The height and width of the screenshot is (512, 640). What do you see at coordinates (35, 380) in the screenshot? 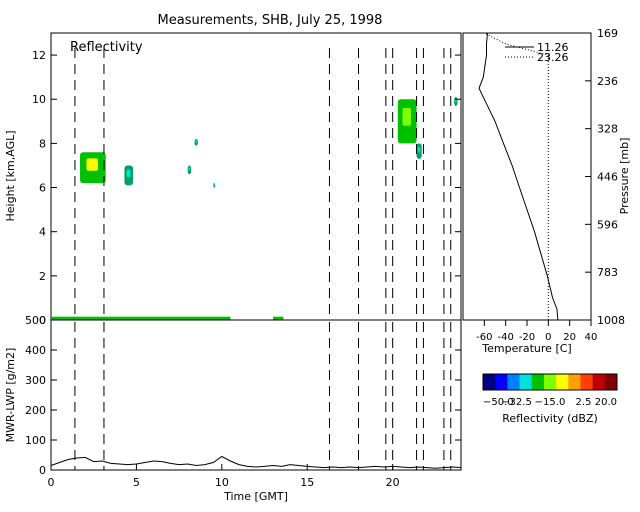
I see `lwp-ytick-label-300: 300` at bounding box center [35, 380].